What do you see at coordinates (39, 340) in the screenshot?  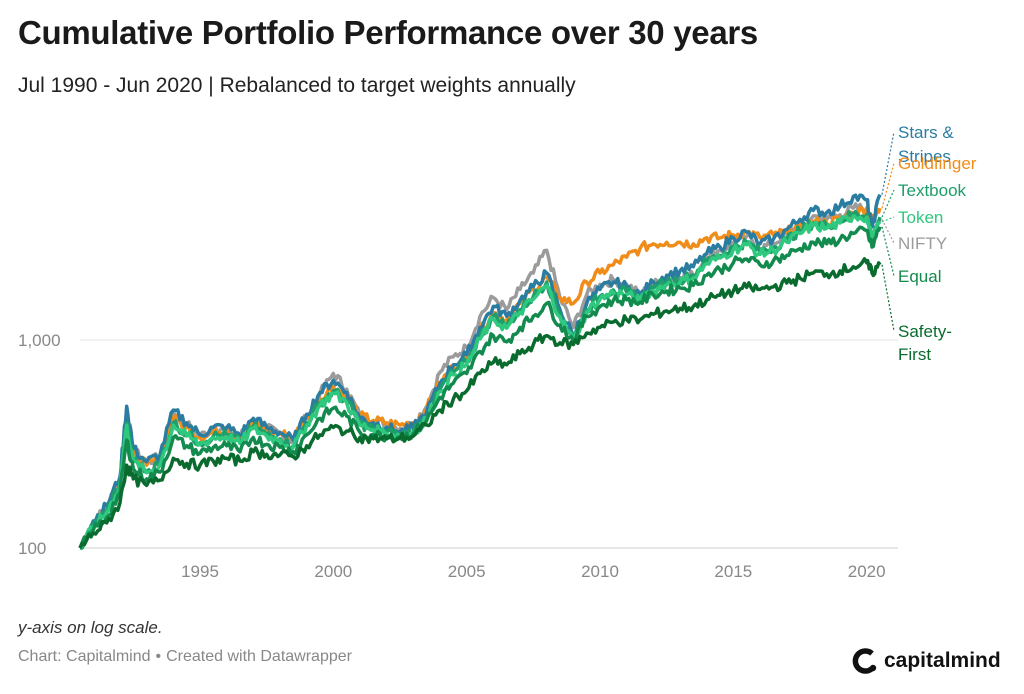 I see `y-tick-label: 1,000` at bounding box center [39, 340].